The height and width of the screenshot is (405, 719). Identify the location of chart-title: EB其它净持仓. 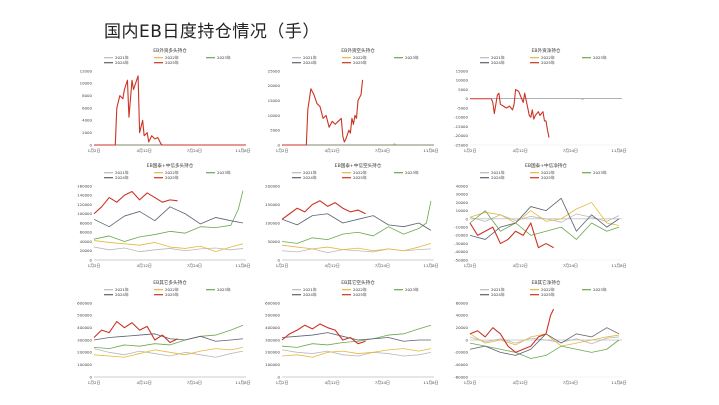
(545, 282).